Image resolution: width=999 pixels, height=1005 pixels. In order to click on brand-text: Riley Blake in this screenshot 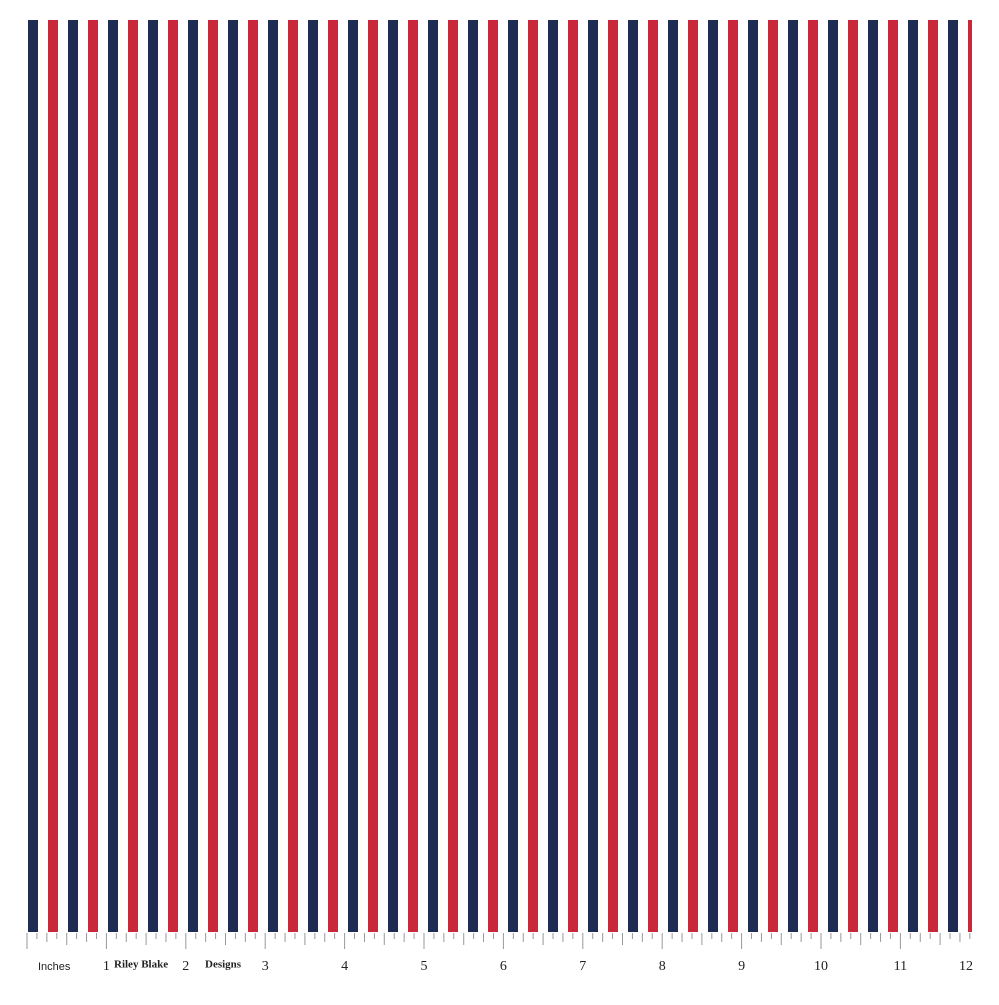, I will do `click(141, 965)`.